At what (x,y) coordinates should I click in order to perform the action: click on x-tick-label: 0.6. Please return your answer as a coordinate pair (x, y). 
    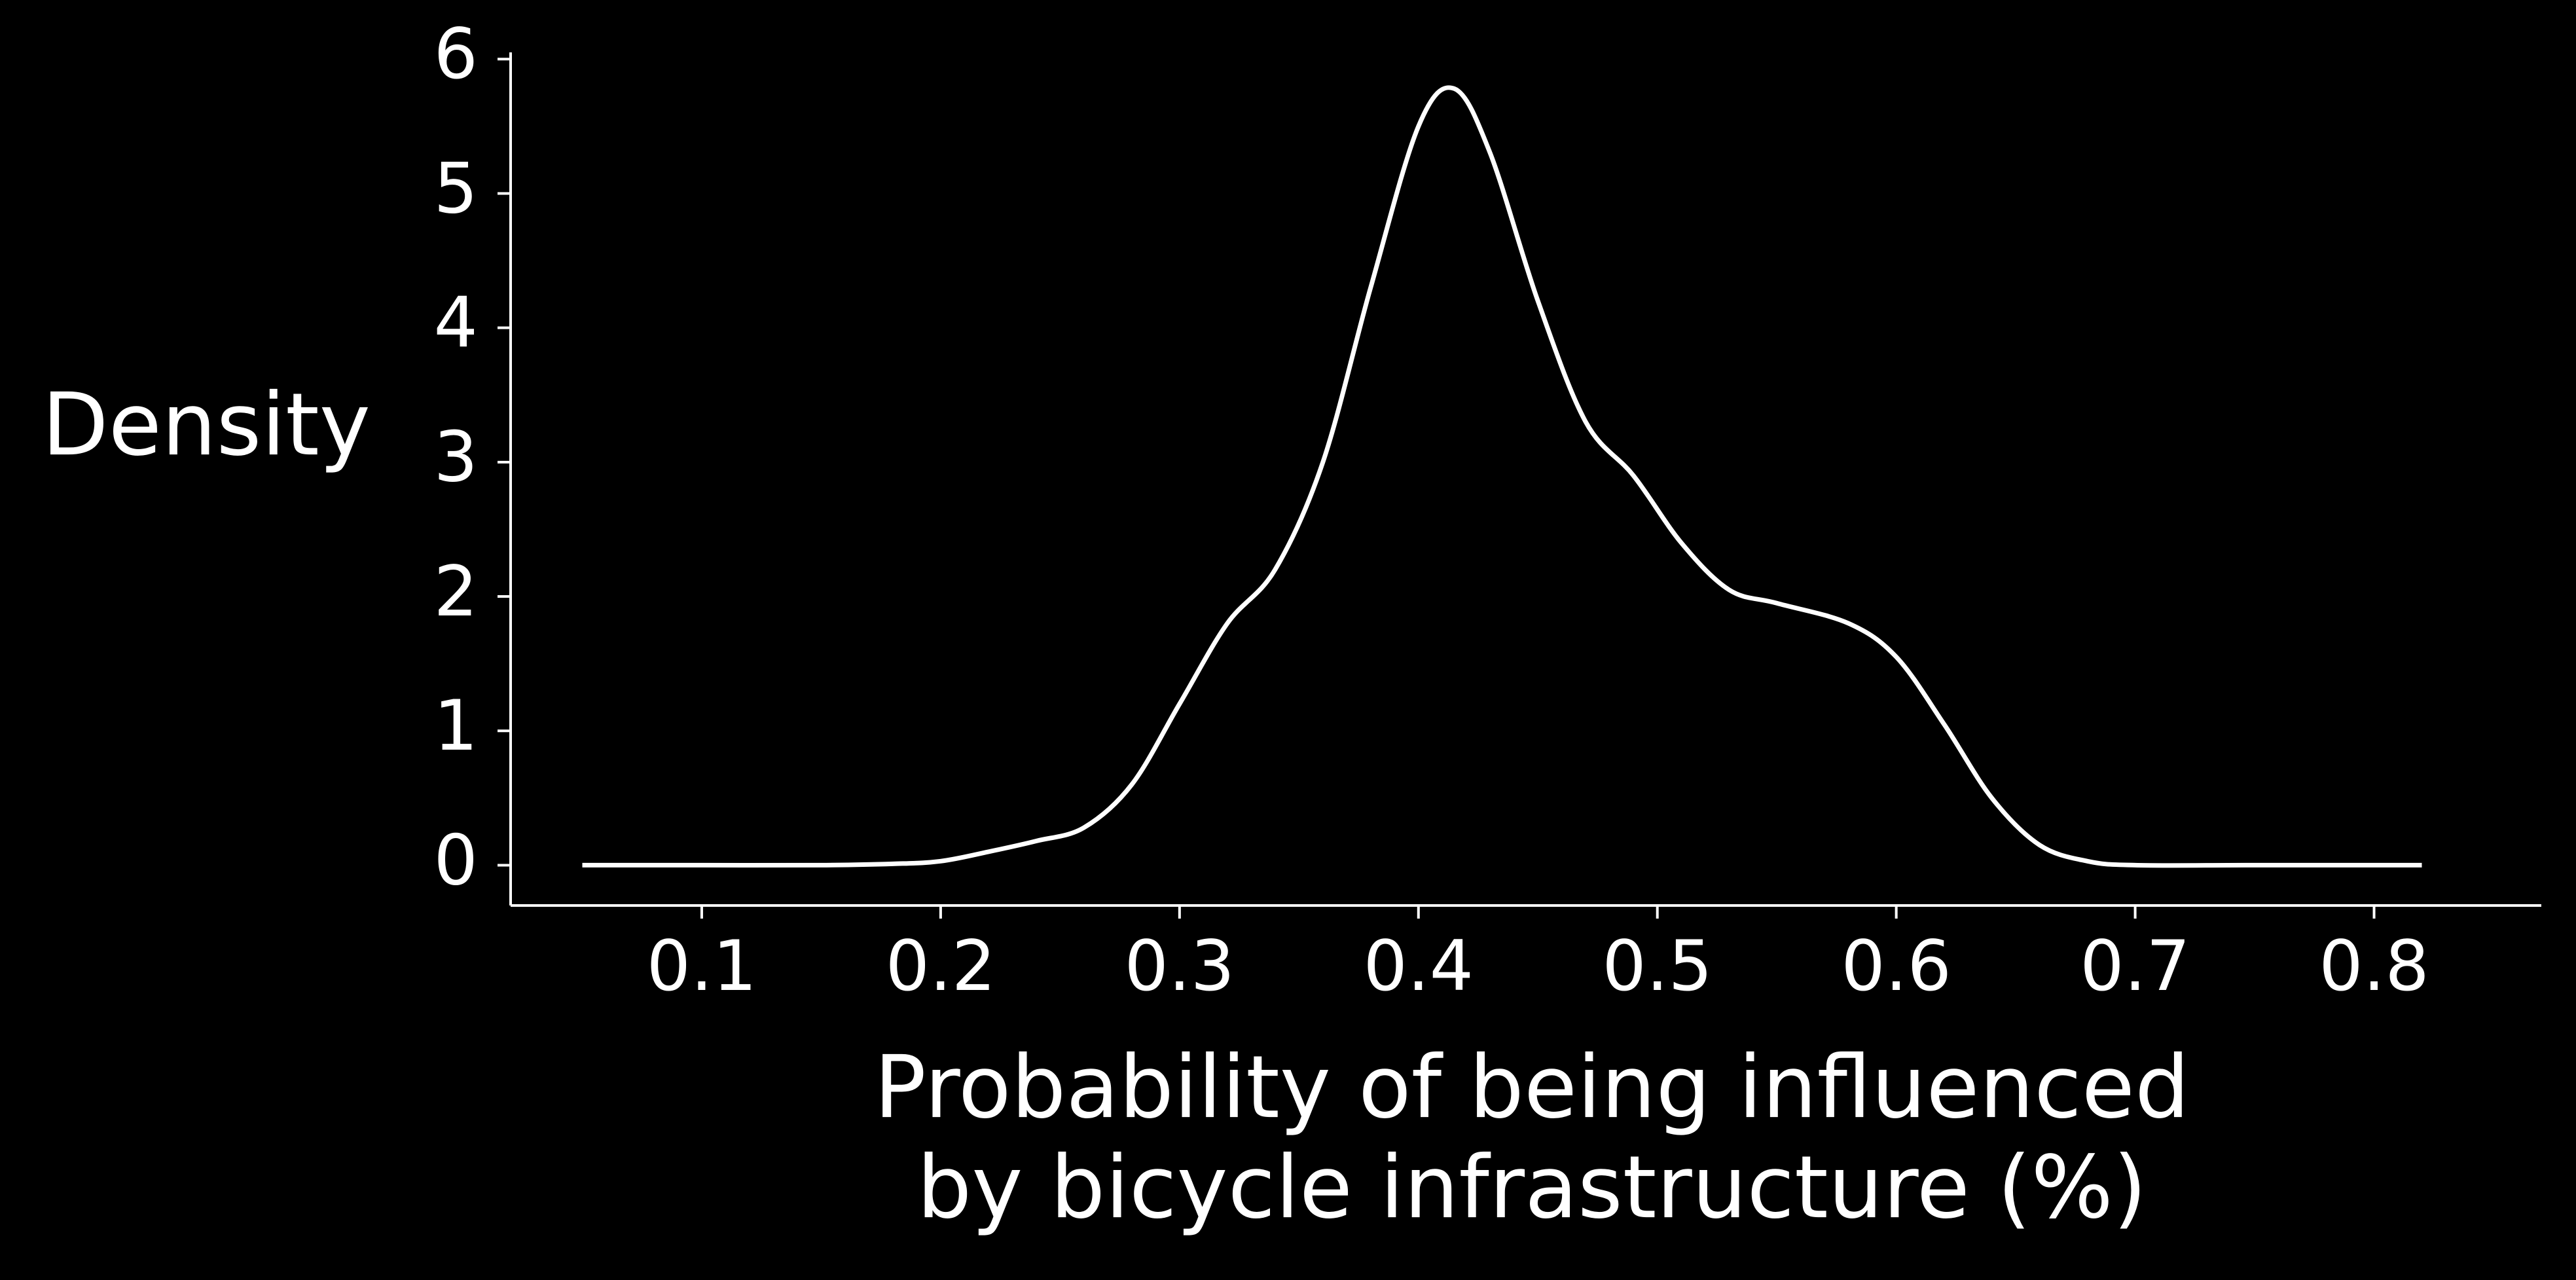
    Looking at the image, I should click on (1896, 966).